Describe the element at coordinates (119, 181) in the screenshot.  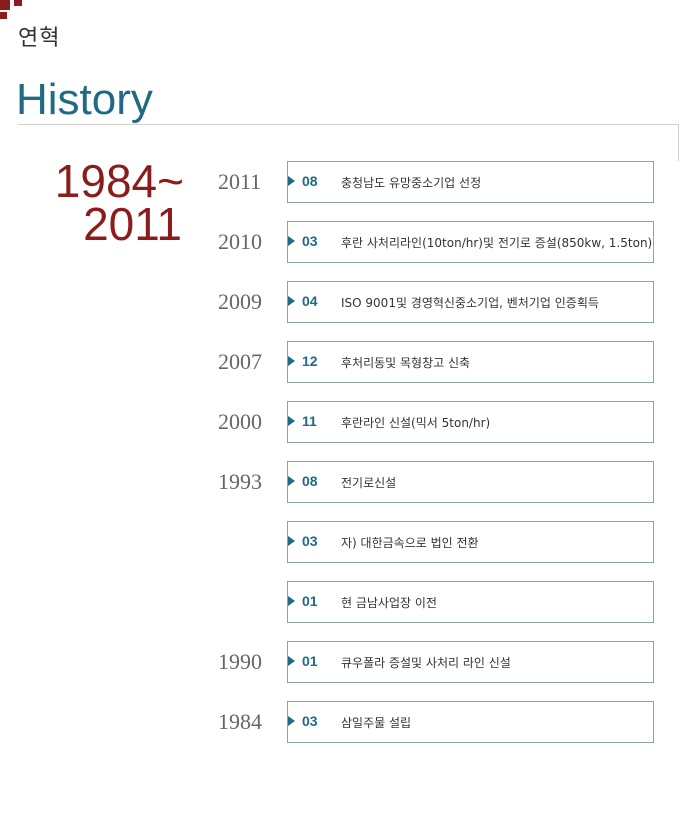
I see `period-start: 1984~` at that location.